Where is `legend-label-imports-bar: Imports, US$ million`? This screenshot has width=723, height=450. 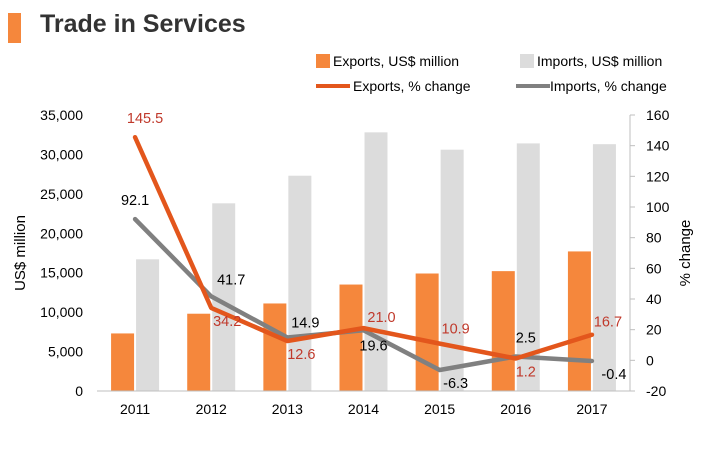
legend-label-imports-bar: Imports, US$ million is located at coordinates (599, 61).